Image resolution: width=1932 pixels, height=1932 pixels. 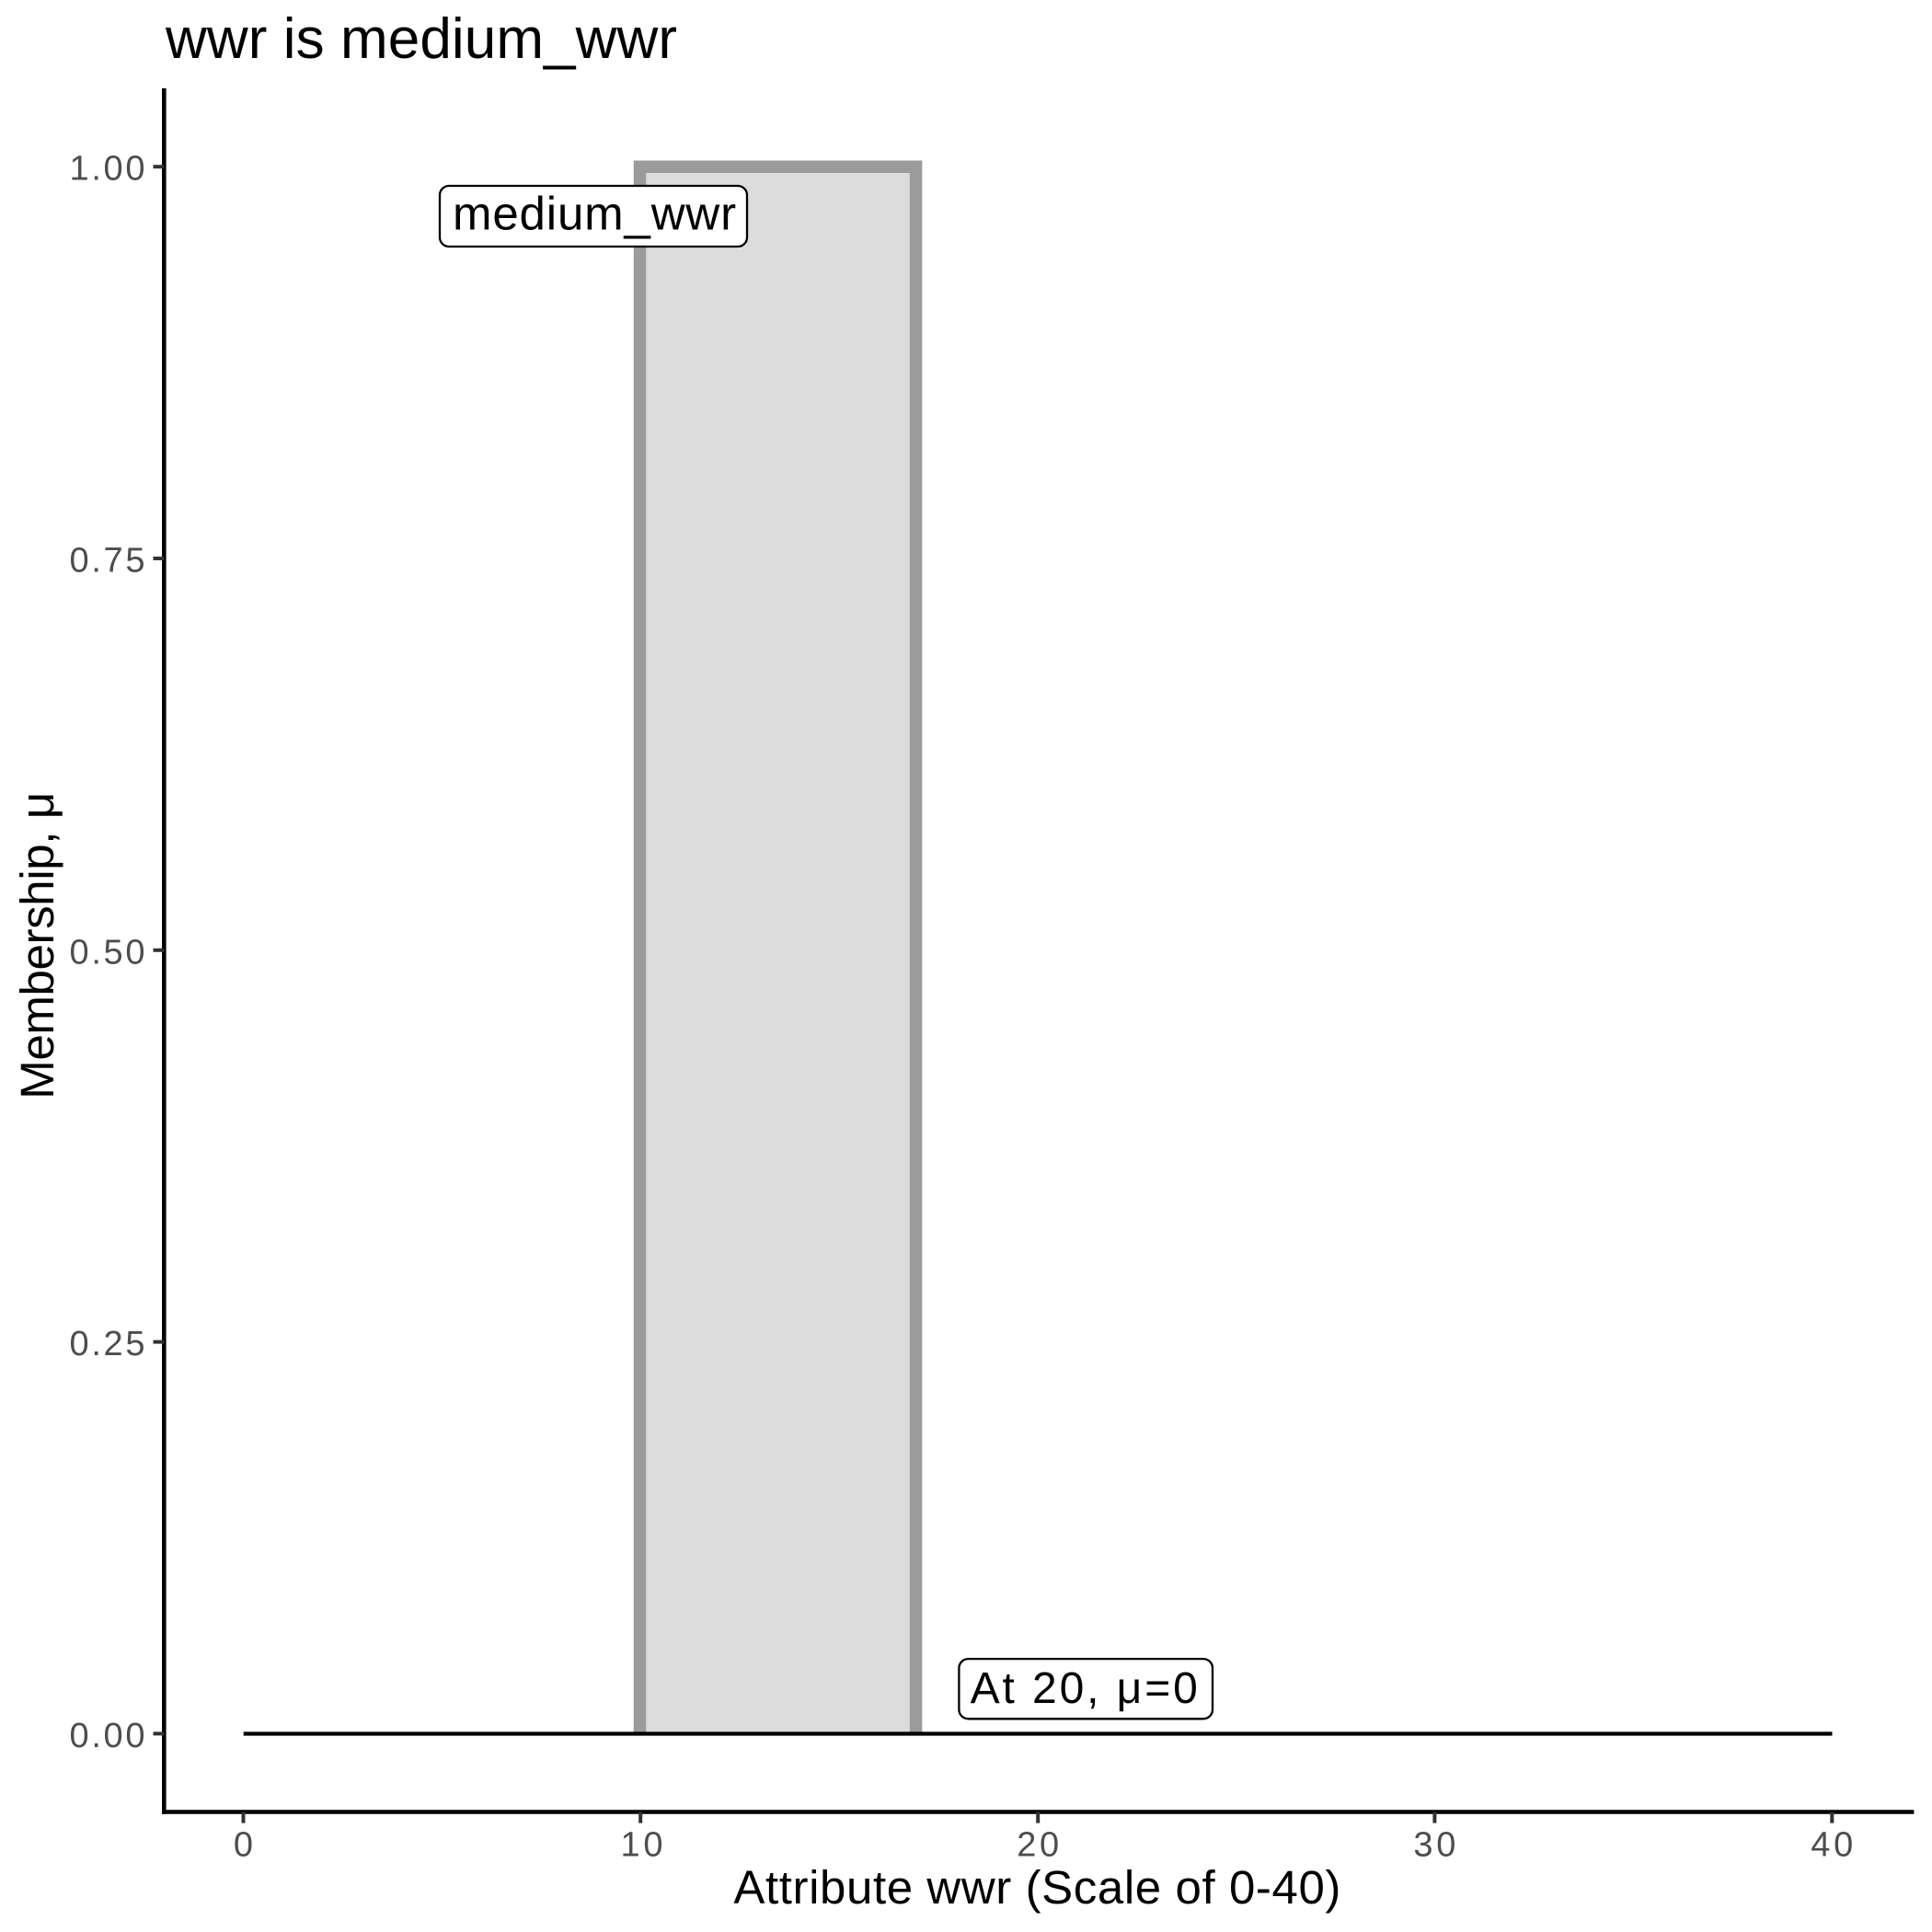 What do you see at coordinates (107, 1344) in the screenshot?
I see `svg-text: 0.25` at bounding box center [107, 1344].